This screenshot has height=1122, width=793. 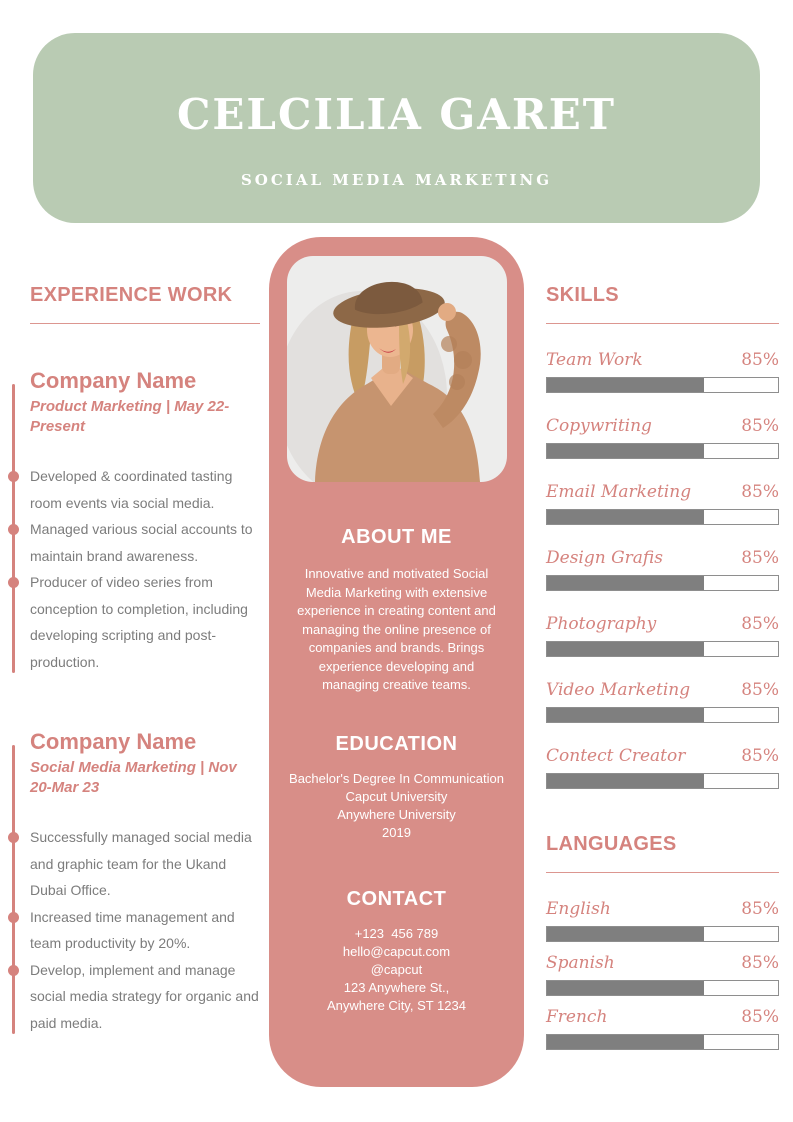 What do you see at coordinates (594, 360) in the screenshot?
I see `skill-label: Team Work` at bounding box center [594, 360].